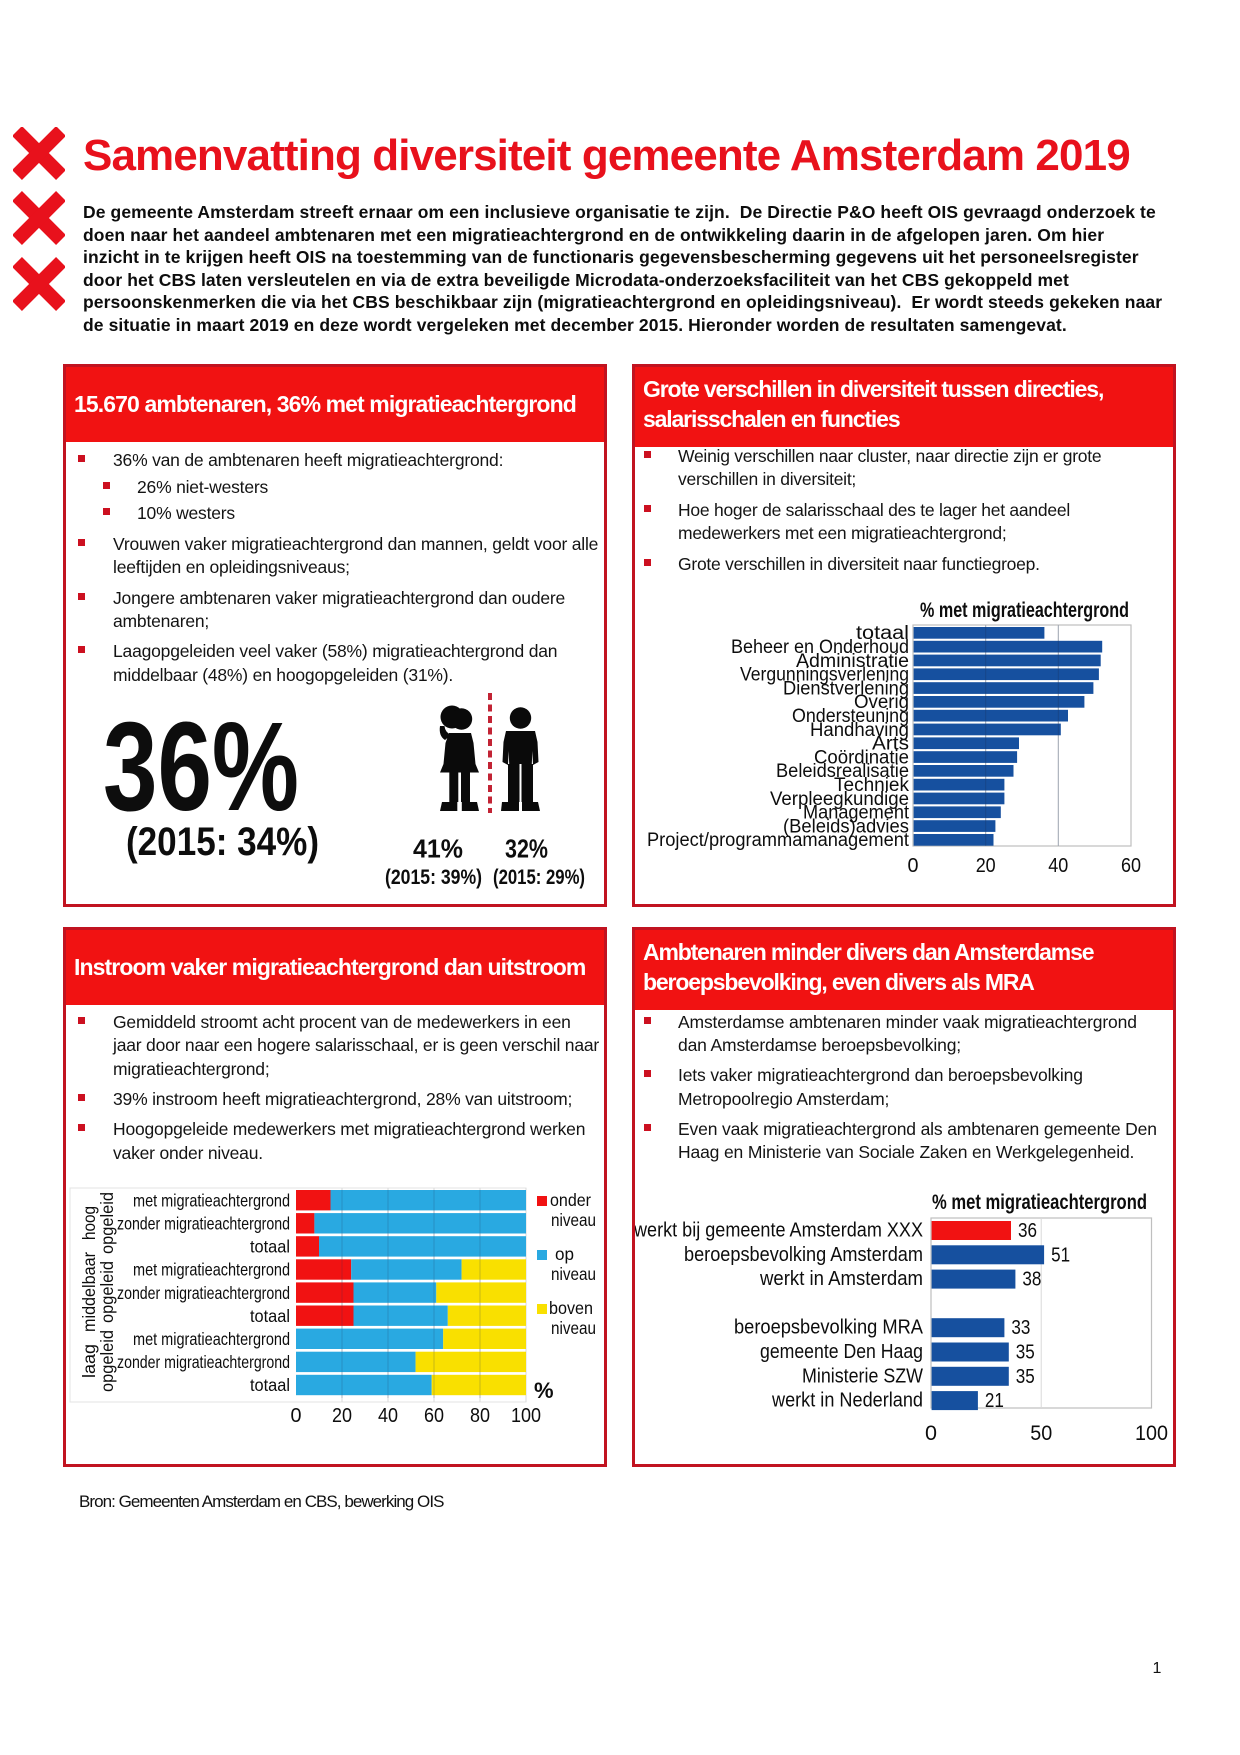 Image resolution: width=1240 pixels, height=1755 pixels. I want to click on svg-text: gemeente Den Haag, so click(841, 1352).